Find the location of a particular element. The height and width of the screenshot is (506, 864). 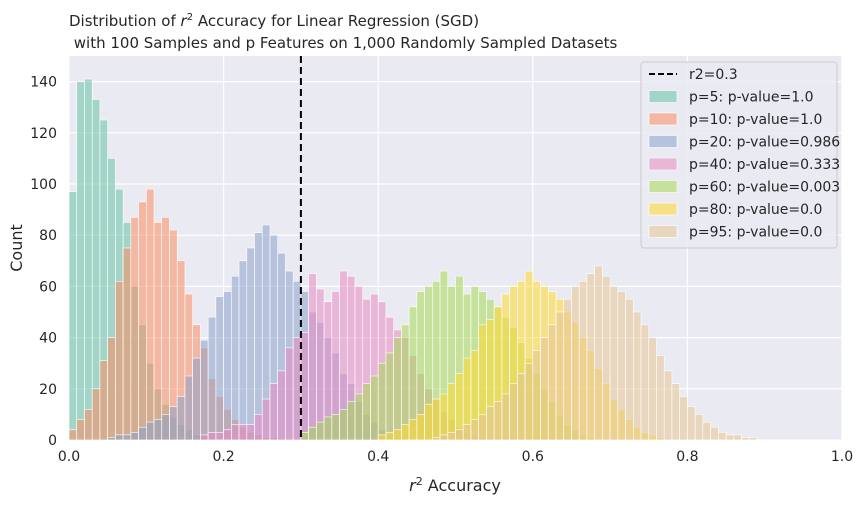

y-tick-label: 140 is located at coordinates (43, 83).